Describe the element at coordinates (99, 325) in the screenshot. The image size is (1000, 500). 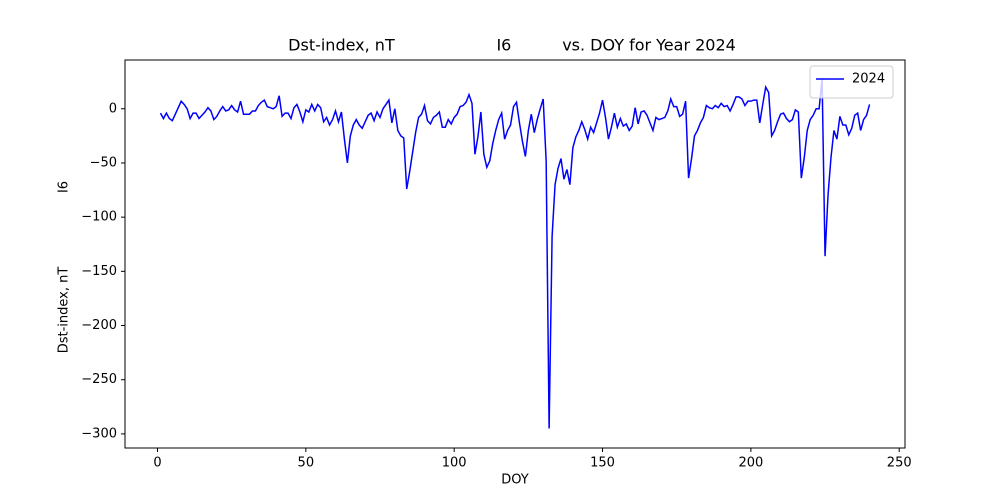
I see `y-tick-label: −200` at that location.